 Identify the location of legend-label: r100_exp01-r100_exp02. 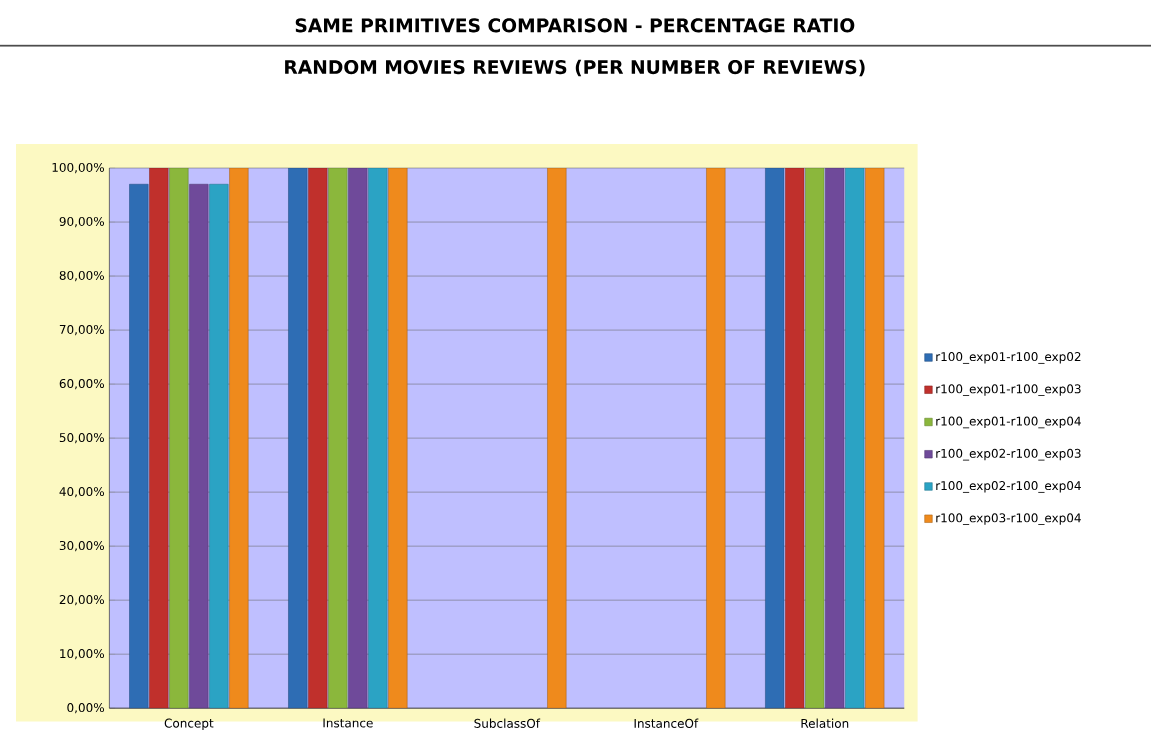
(1008, 357).